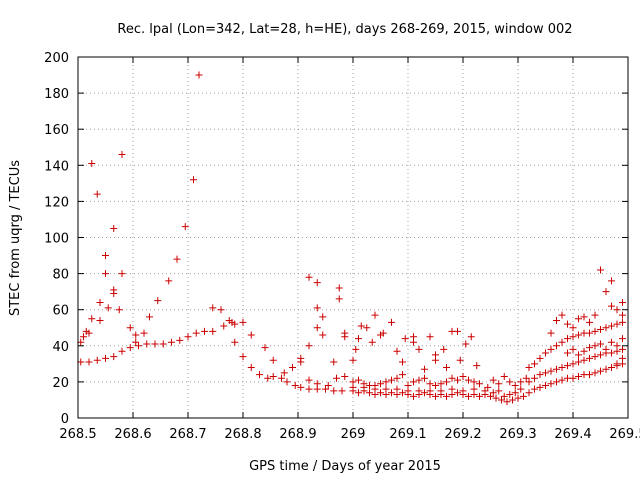 The height and width of the screenshot is (480, 640). I want to click on x-tick-label: 269.2, so click(462, 434).